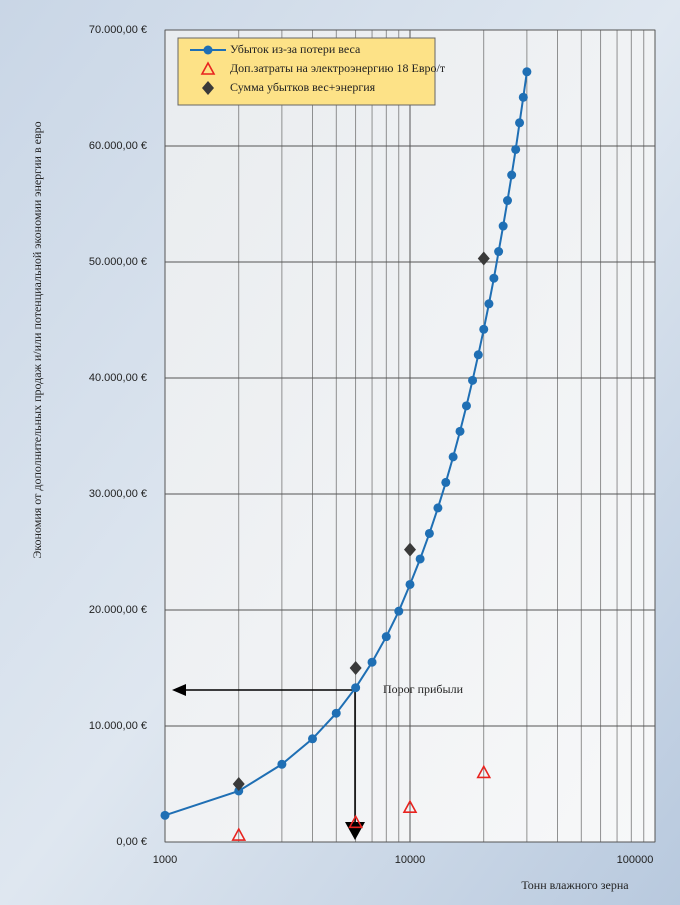 This screenshot has height=905, width=680. I want to click on x-axis-title: Тонн влажного зерна, so click(575, 885).